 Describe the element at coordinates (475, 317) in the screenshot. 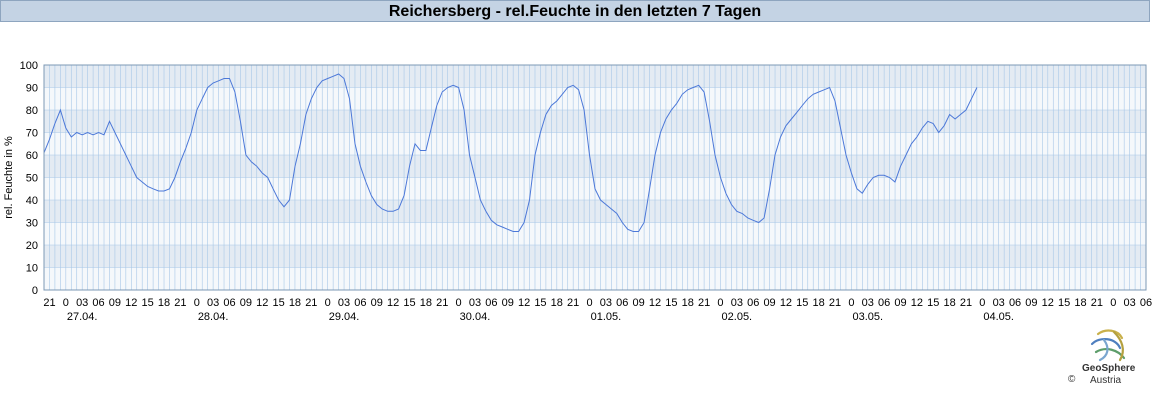

I see `x-day-label: 30.04.` at that location.